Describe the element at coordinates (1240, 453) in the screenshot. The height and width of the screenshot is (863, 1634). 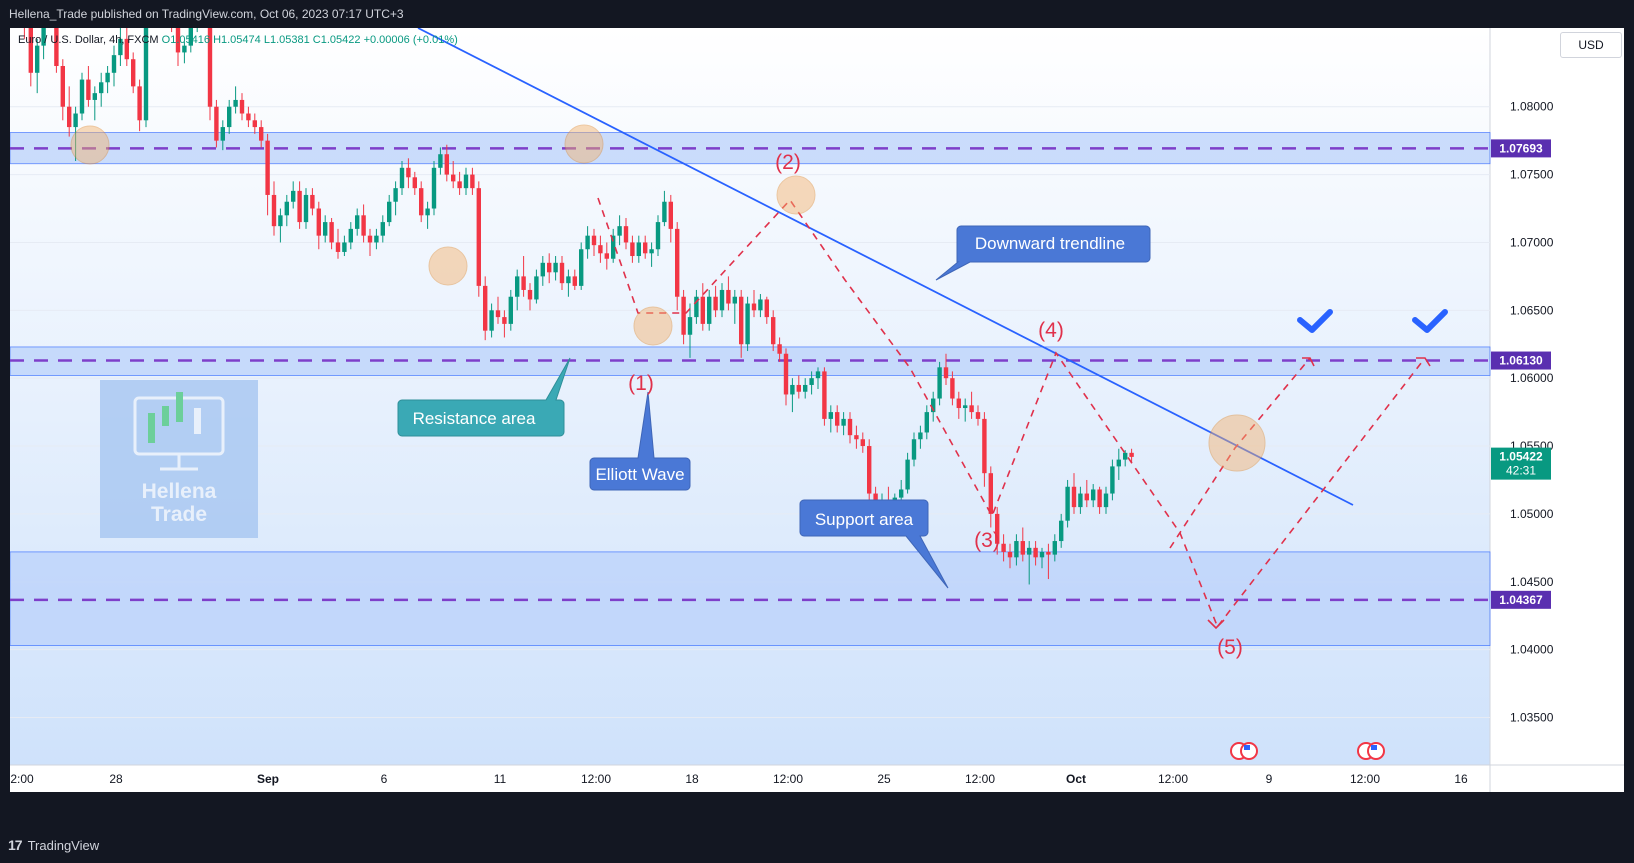
I see `projection-path-up` at that location.